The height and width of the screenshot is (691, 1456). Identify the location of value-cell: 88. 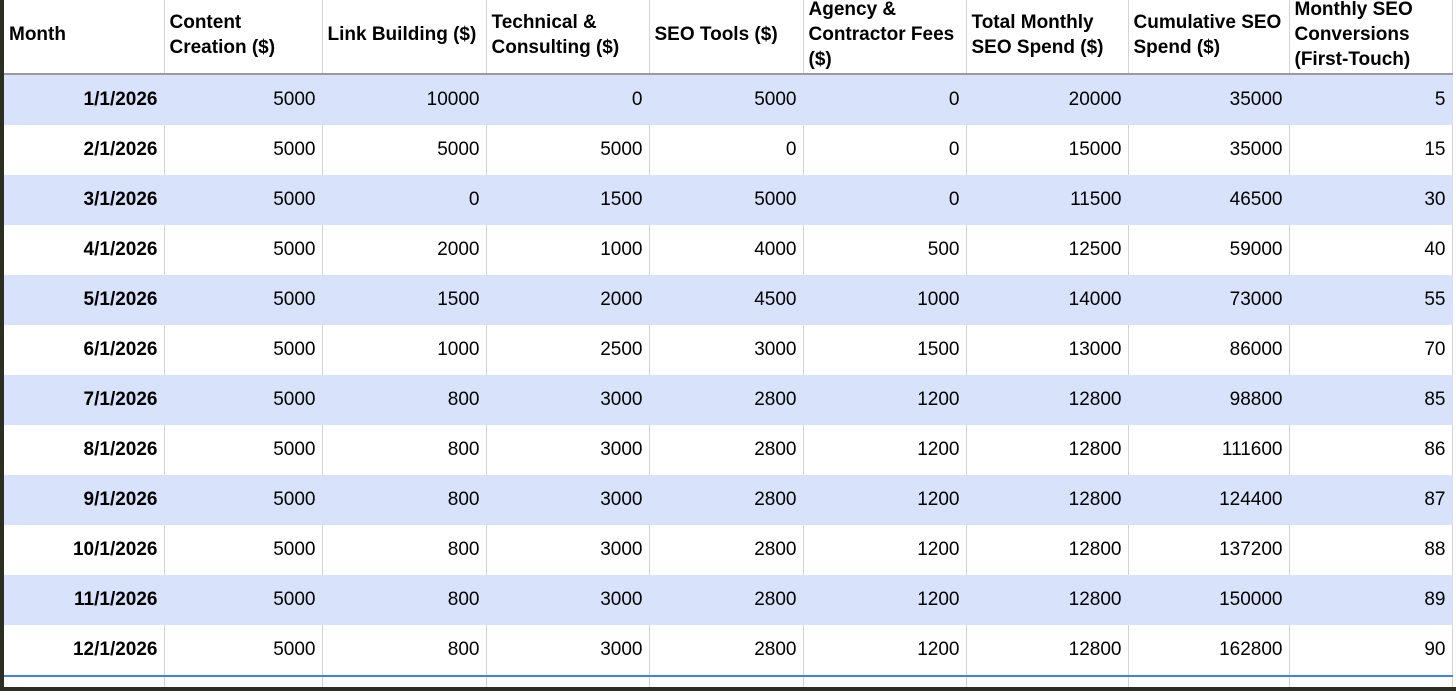
(1371, 550).